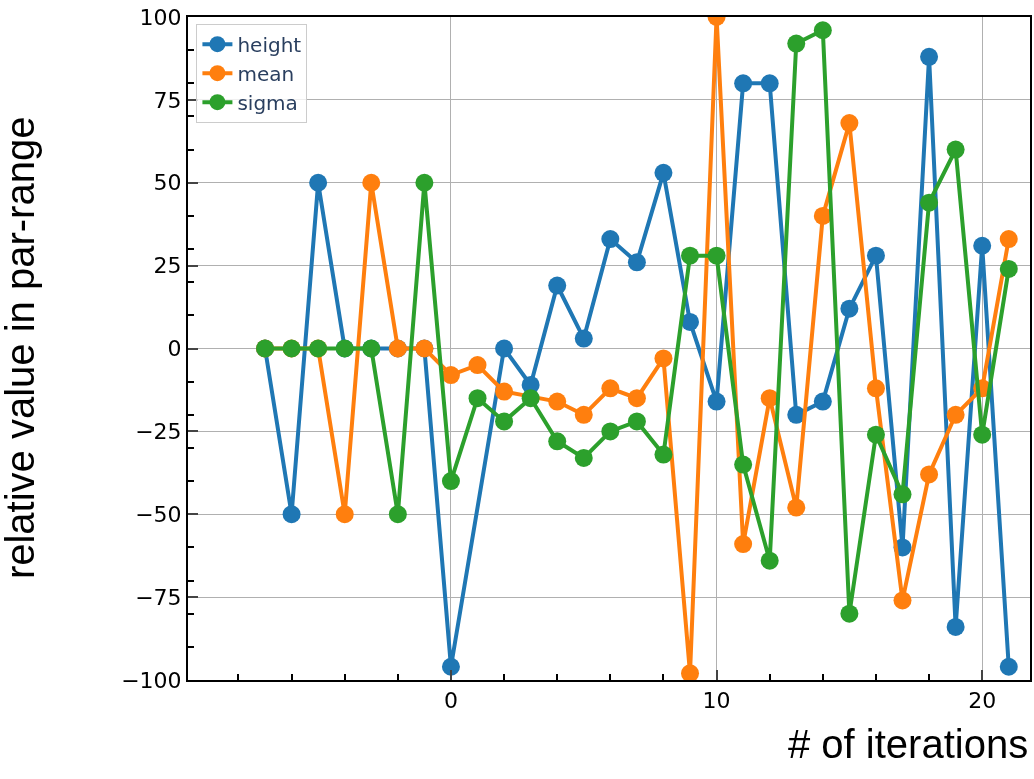 This screenshot has width=1034, height=779. I want to click on y-tick-label: 50, so click(167, 183).